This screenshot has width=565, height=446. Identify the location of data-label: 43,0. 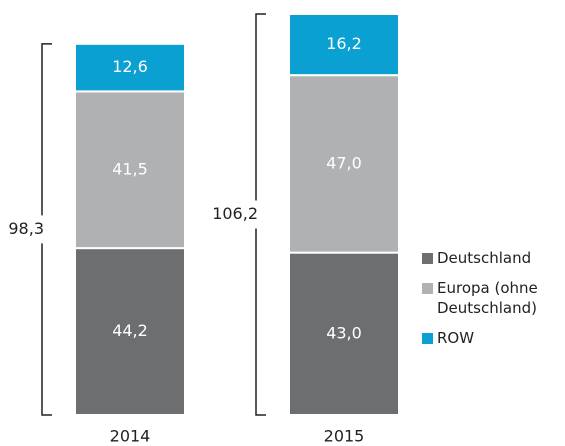
(344, 332).